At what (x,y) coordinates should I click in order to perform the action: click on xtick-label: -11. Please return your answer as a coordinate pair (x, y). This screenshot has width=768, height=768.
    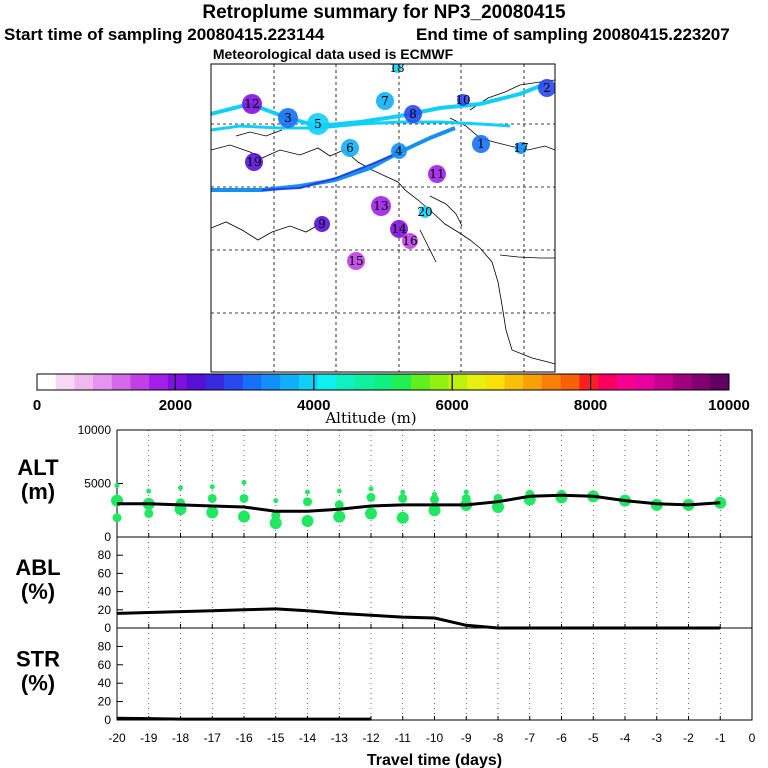
    Looking at the image, I should click on (403, 738).